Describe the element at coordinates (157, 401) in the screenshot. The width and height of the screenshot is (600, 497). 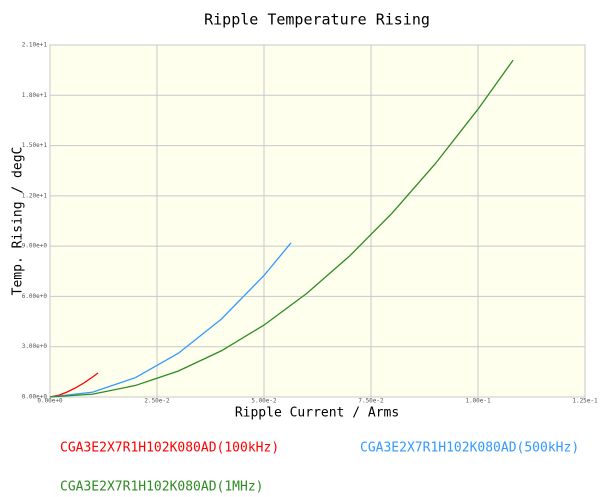
I see `x-tick-label: 2.50e-2` at that location.